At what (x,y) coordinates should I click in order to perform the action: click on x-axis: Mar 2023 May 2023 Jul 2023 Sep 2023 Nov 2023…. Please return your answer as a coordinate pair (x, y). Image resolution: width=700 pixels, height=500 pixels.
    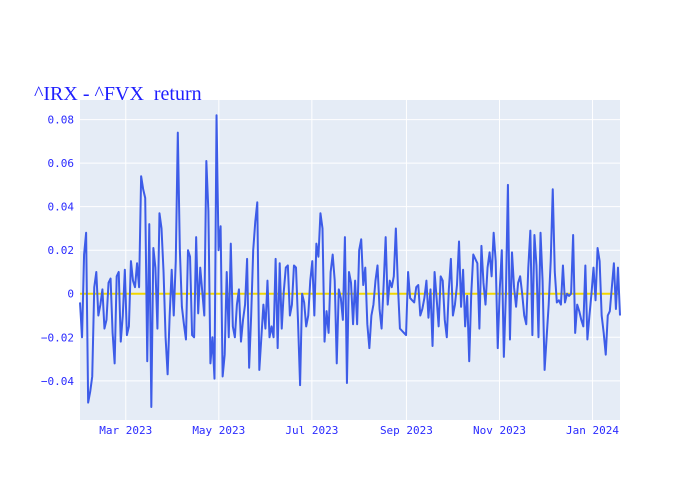
    Looking at the image, I should click on (359, 430).